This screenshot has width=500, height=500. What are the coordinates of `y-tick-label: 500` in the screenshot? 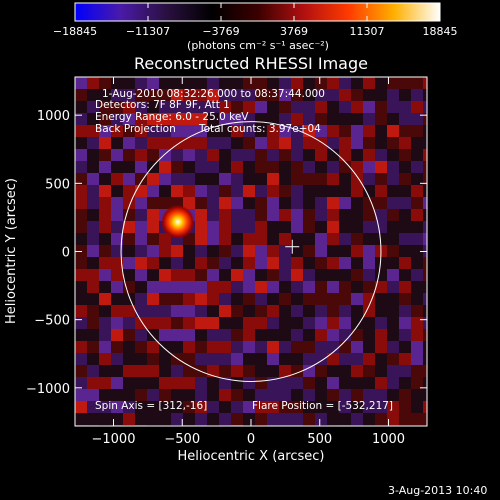 It's located at (57, 184).